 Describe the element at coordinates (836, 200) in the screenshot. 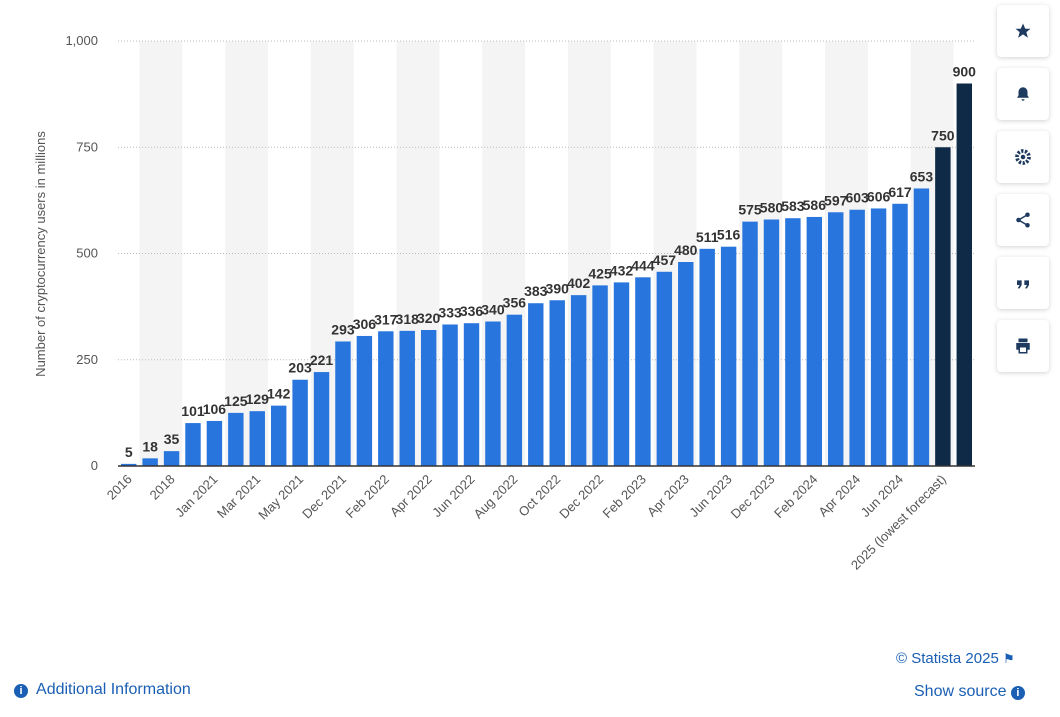

I see `value-label: 597` at that location.